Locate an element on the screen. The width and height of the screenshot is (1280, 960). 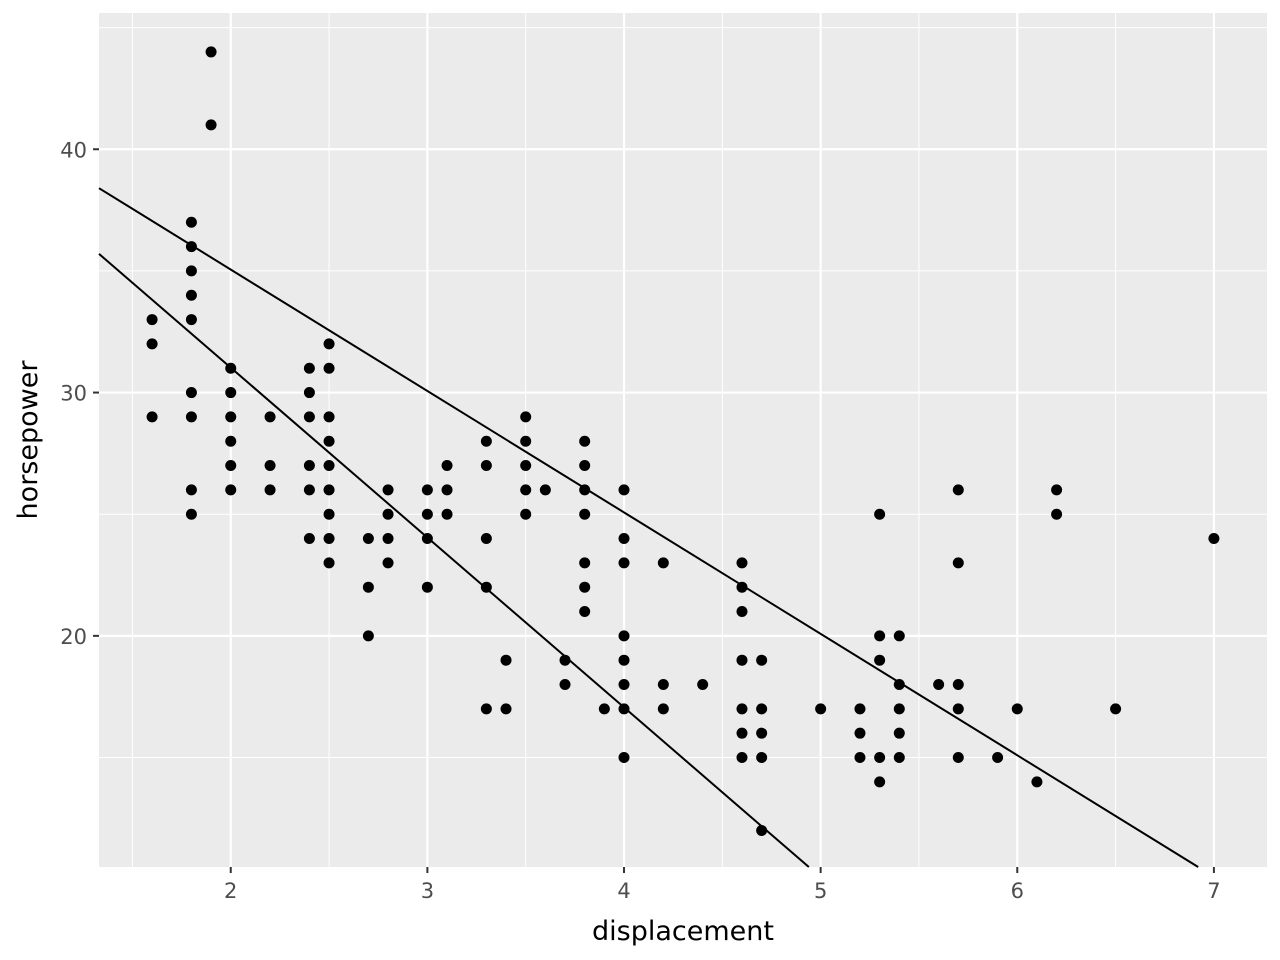
x-tick-label: 3 is located at coordinates (427, 891).